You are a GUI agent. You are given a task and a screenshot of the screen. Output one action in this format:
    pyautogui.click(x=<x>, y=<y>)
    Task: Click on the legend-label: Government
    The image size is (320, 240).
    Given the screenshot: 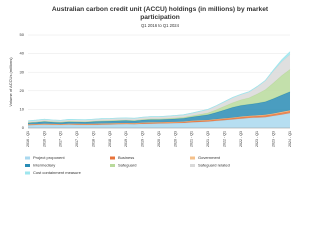 What is the action you would take?
    pyautogui.click(x=209, y=157)
    